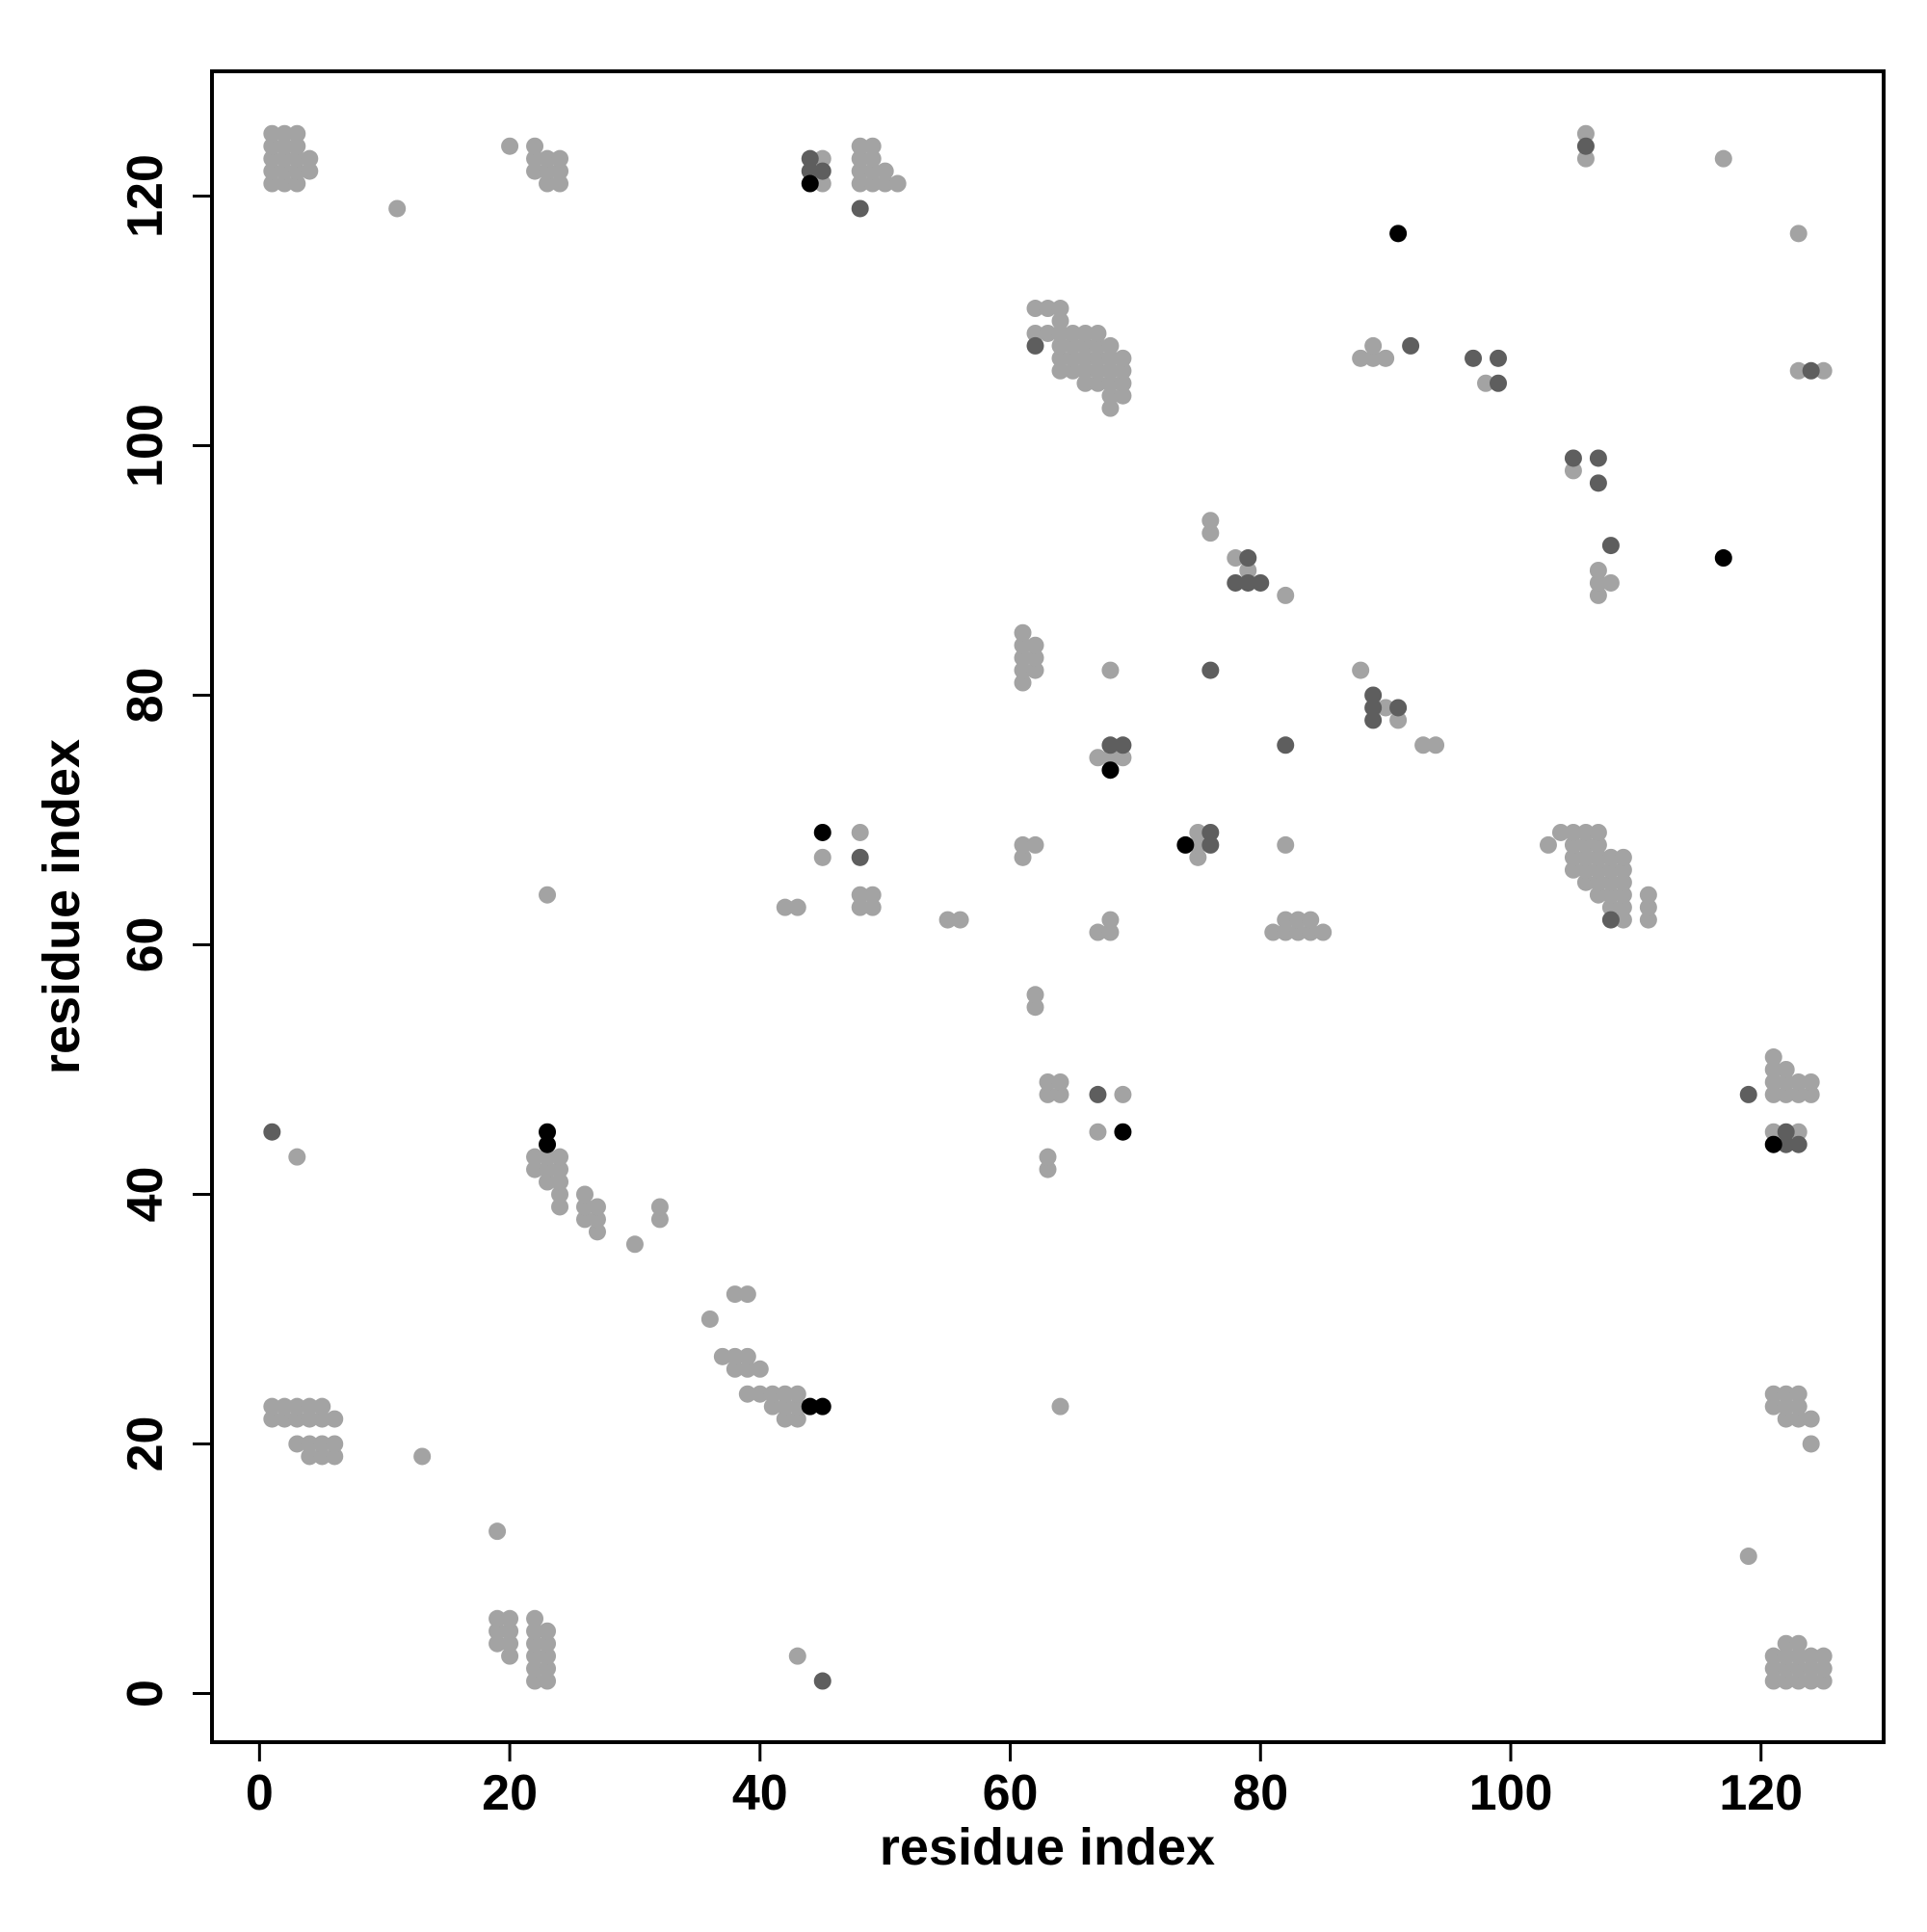 This screenshot has width=1927, height=1932. I want to click on y-tick-label: 0, so click(145, 1693).